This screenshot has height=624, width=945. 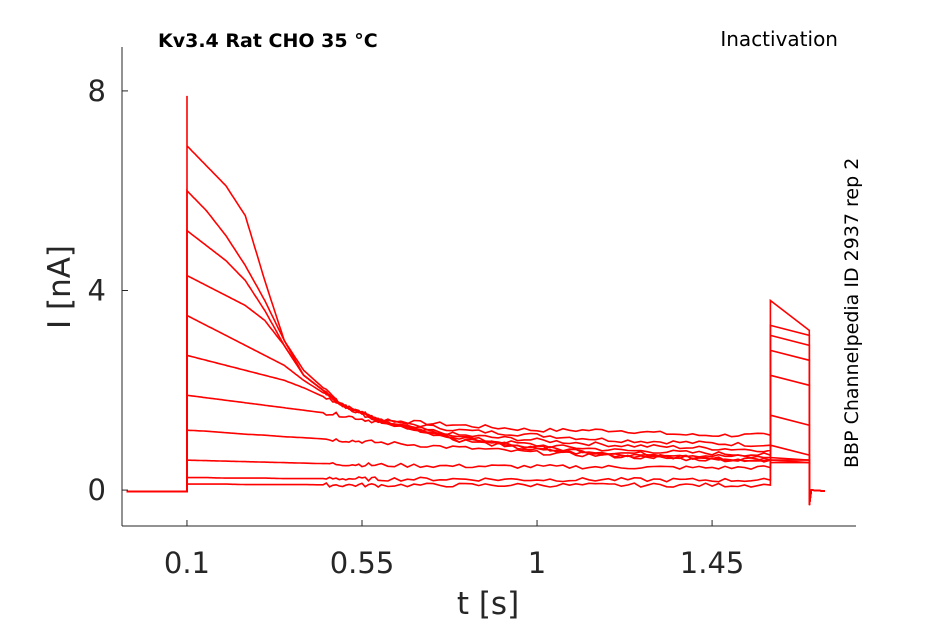 What do you see at coordinates (779, 39) in the screenshot?
I see `chart-subtitle: Inactivation` at bounding box center [779, 39].